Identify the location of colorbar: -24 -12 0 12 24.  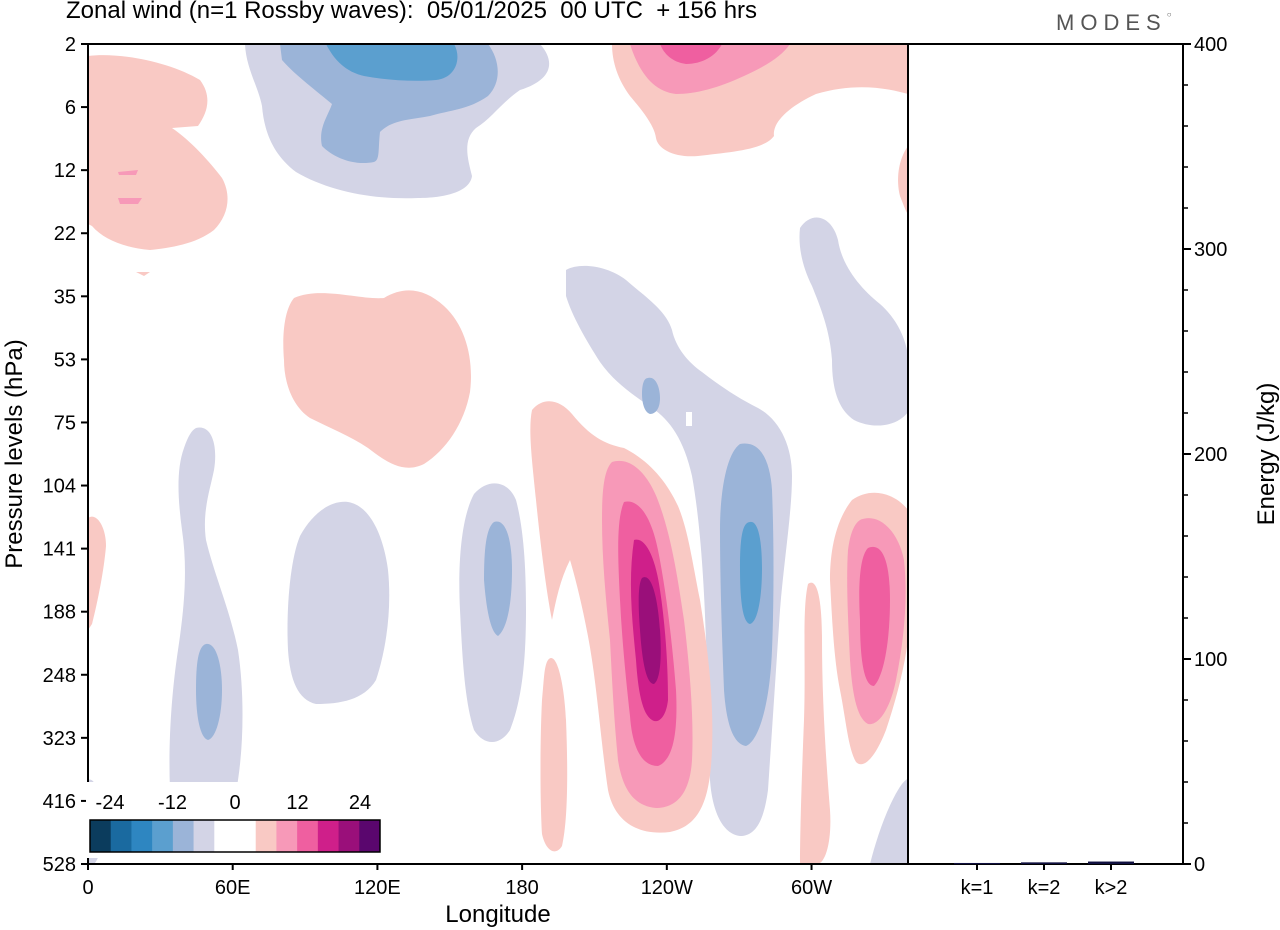
(235, 820).